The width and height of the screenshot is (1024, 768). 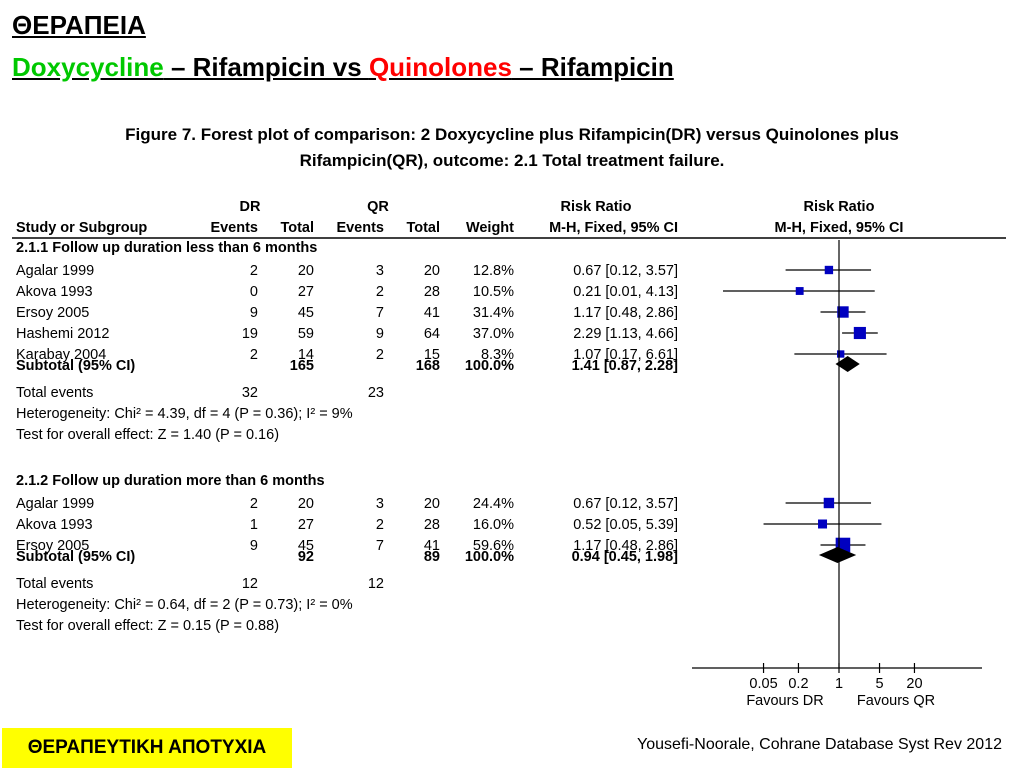 What do you see at coordinates (625, 366) in the screenshot?
I see `subtotal-ci-text: 1.41 [0.87, 2.28]` at bounding box center [625, 366].